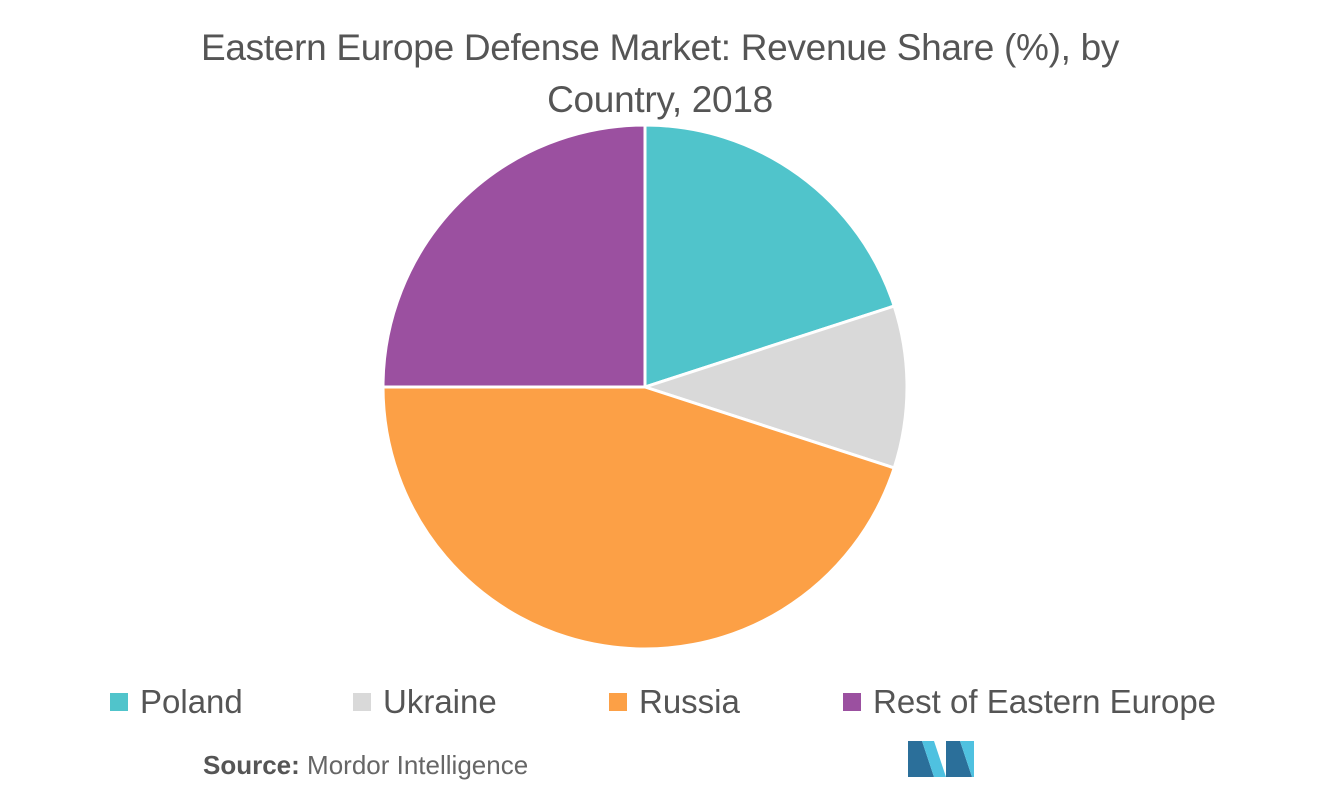 The height and width of the screenshot is (802, 1321). What do you see at coordinates (119, 702) in the screenshot?
I see `legend-swatch-poland` at bounding box center [119, 702].